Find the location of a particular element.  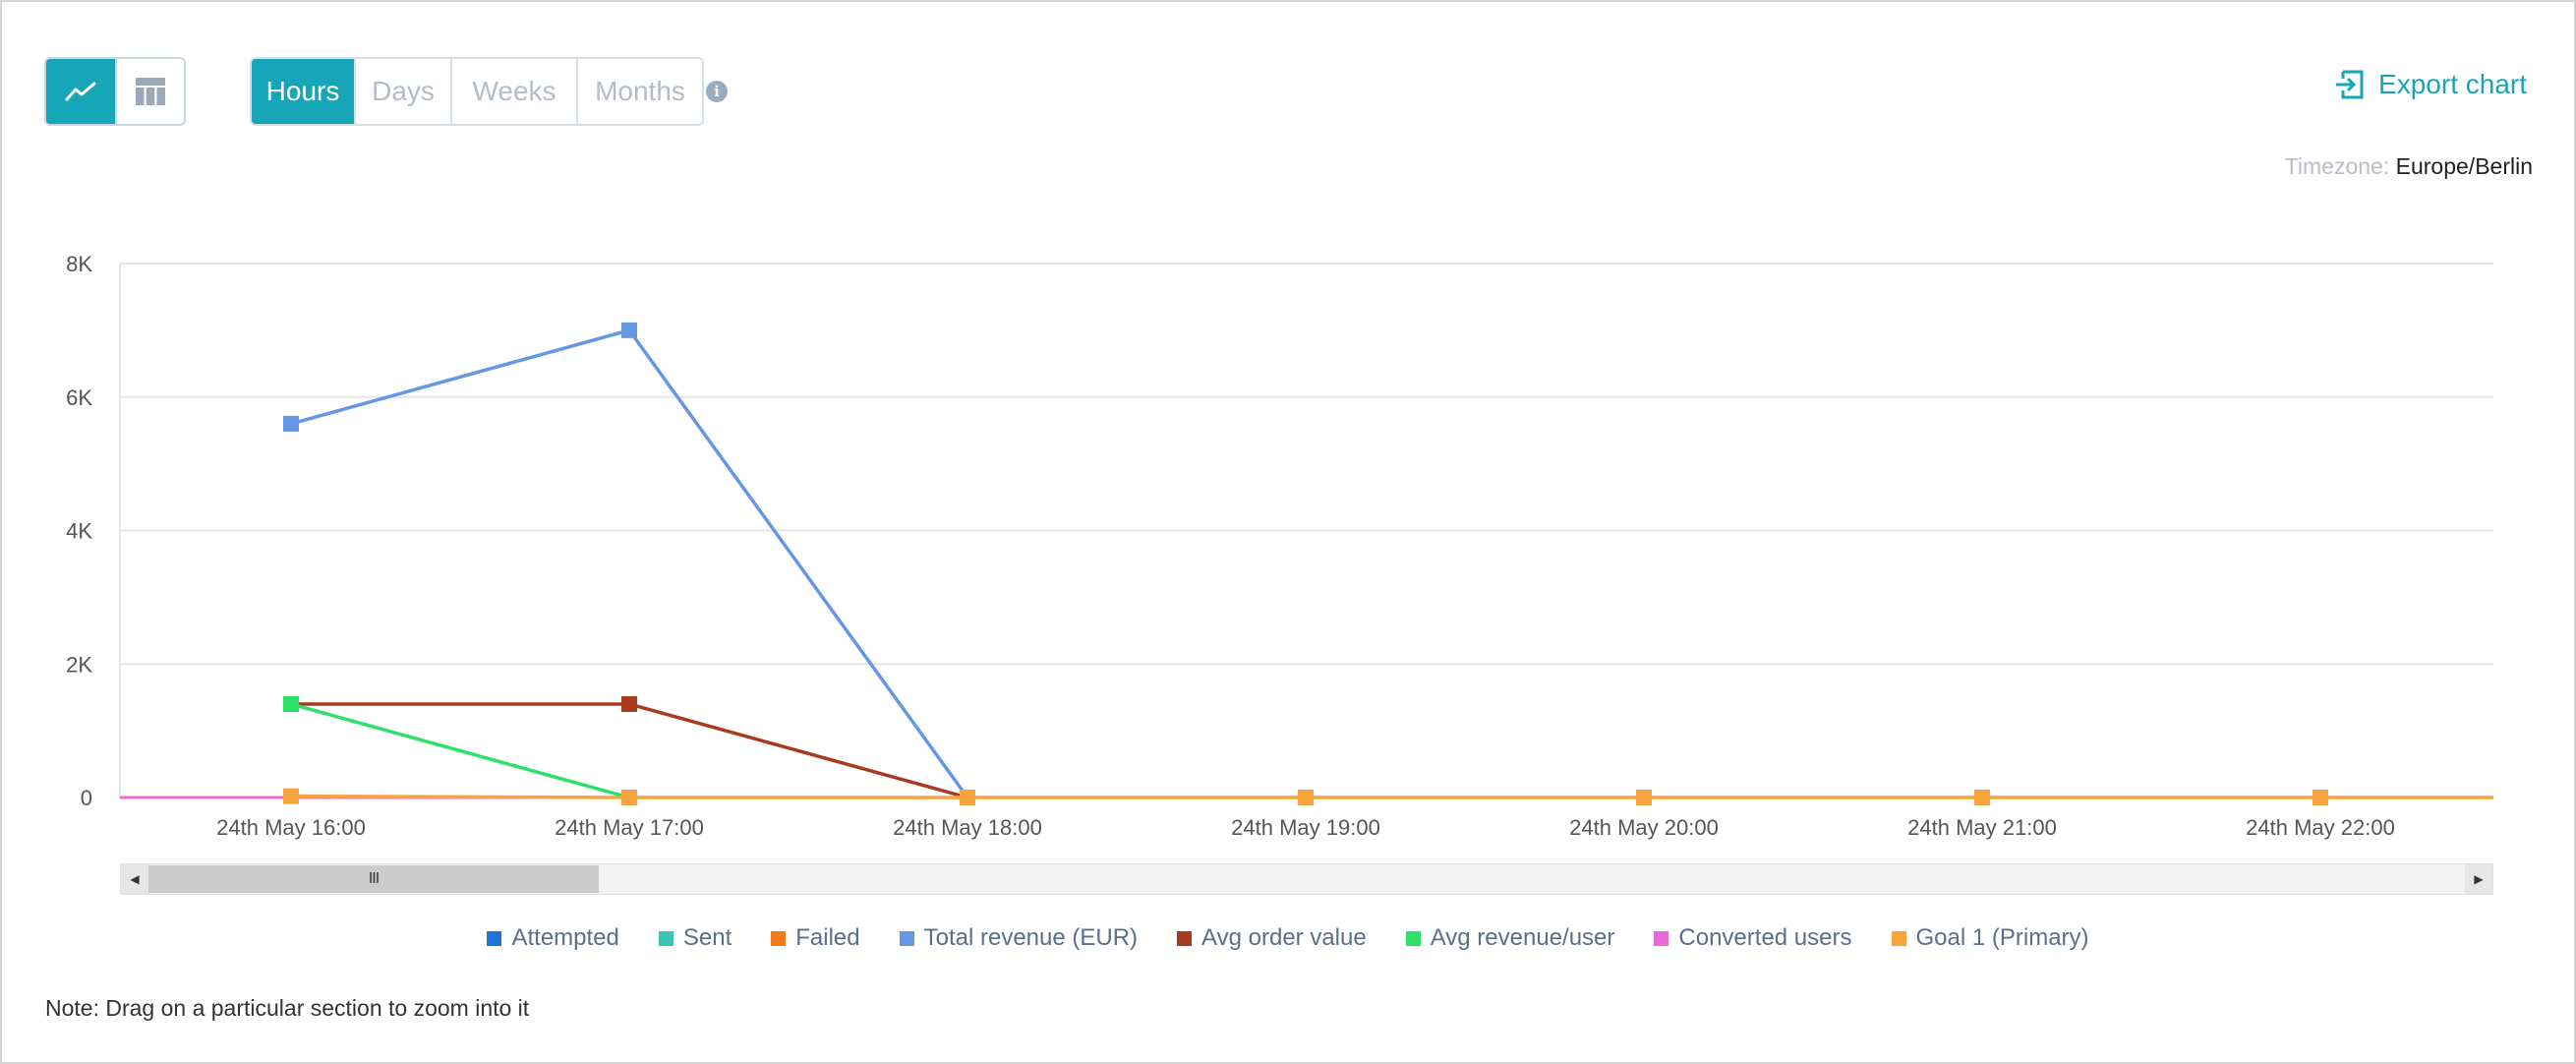

y-tick-label: 0 is located at coordinates (86, 798).